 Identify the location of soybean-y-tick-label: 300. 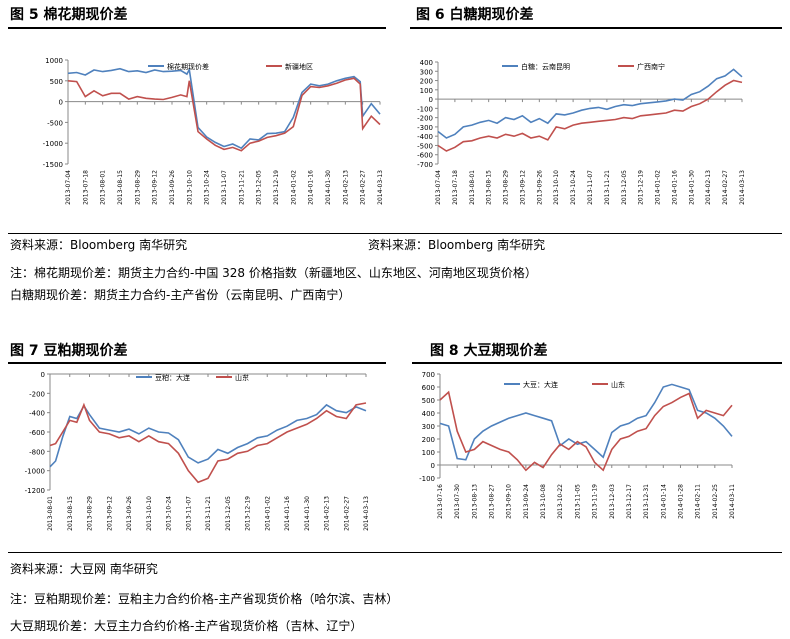
(428, 427).